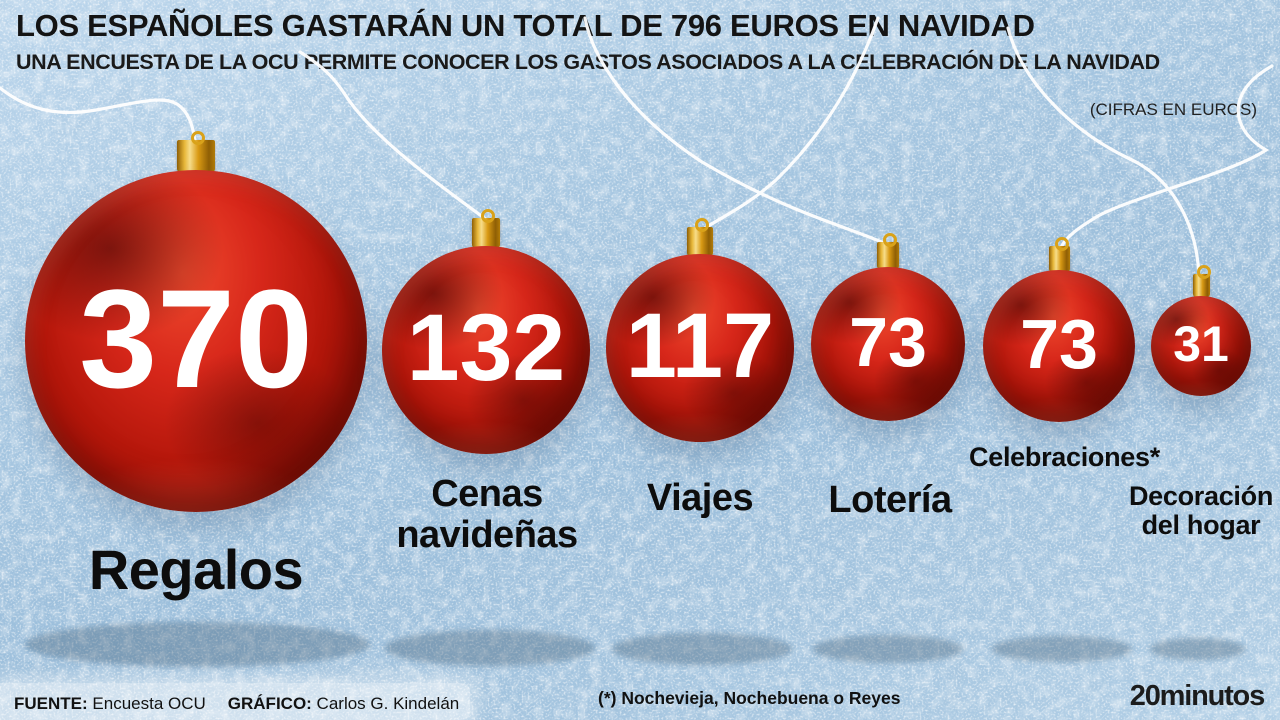 Image resolution: width=1280 pixels, height=720 pixels. I want to click on ornament-value: 117, so click(700, 346).